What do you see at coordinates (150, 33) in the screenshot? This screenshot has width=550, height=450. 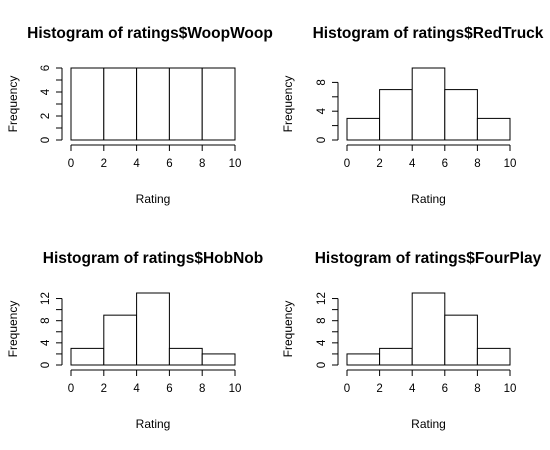 I see `chart-title: Histogram of ratings$WoopWoop` at bounding box center [150, 33].